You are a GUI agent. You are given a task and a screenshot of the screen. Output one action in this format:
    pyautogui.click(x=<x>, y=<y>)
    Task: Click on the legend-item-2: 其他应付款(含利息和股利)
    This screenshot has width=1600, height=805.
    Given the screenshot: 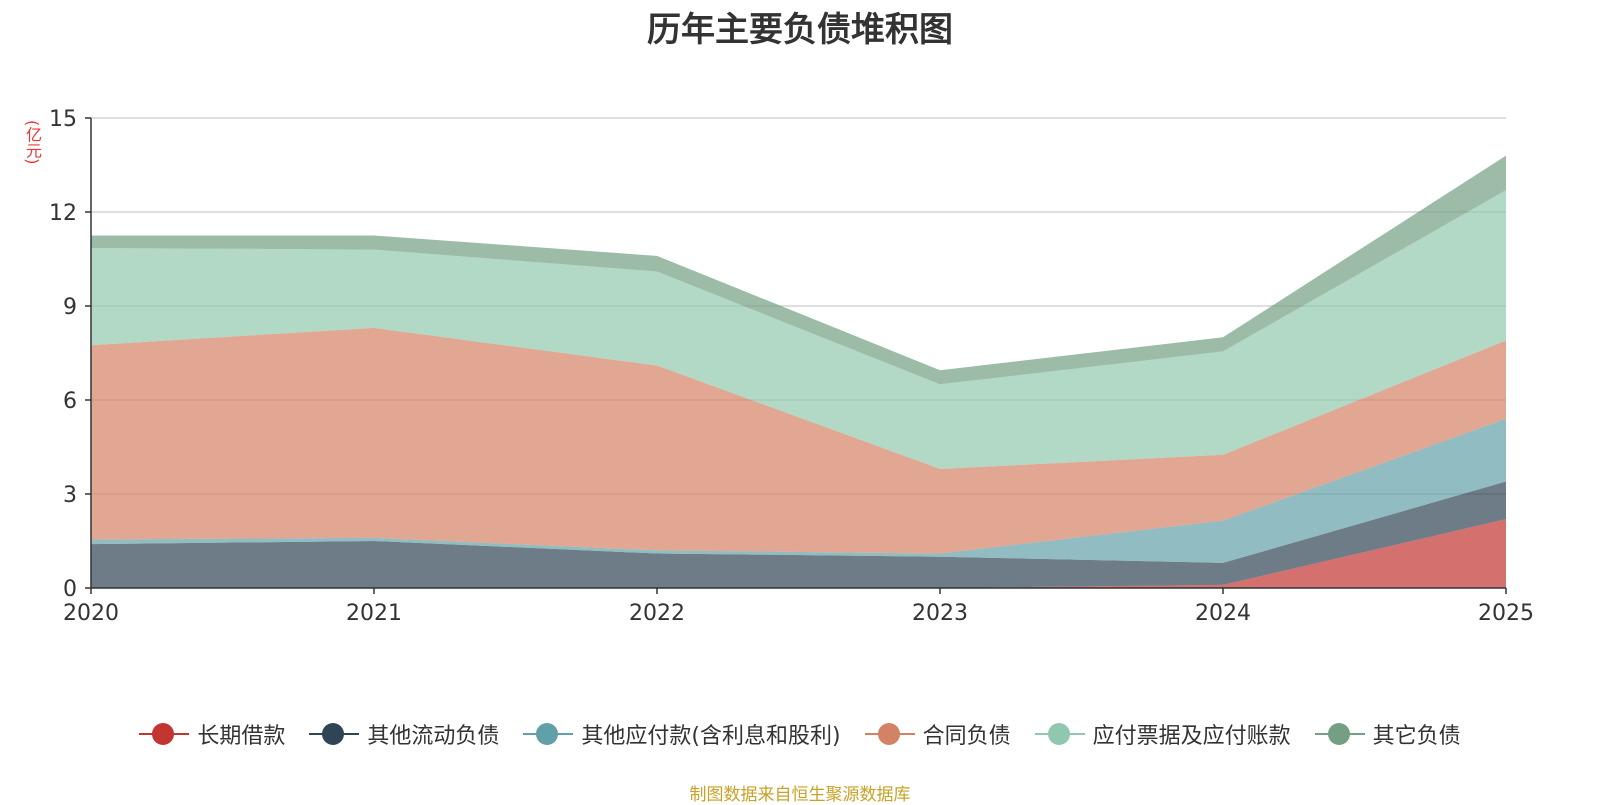 What is the action you would take?
    pyautogui.click(x=682, y=734)
    